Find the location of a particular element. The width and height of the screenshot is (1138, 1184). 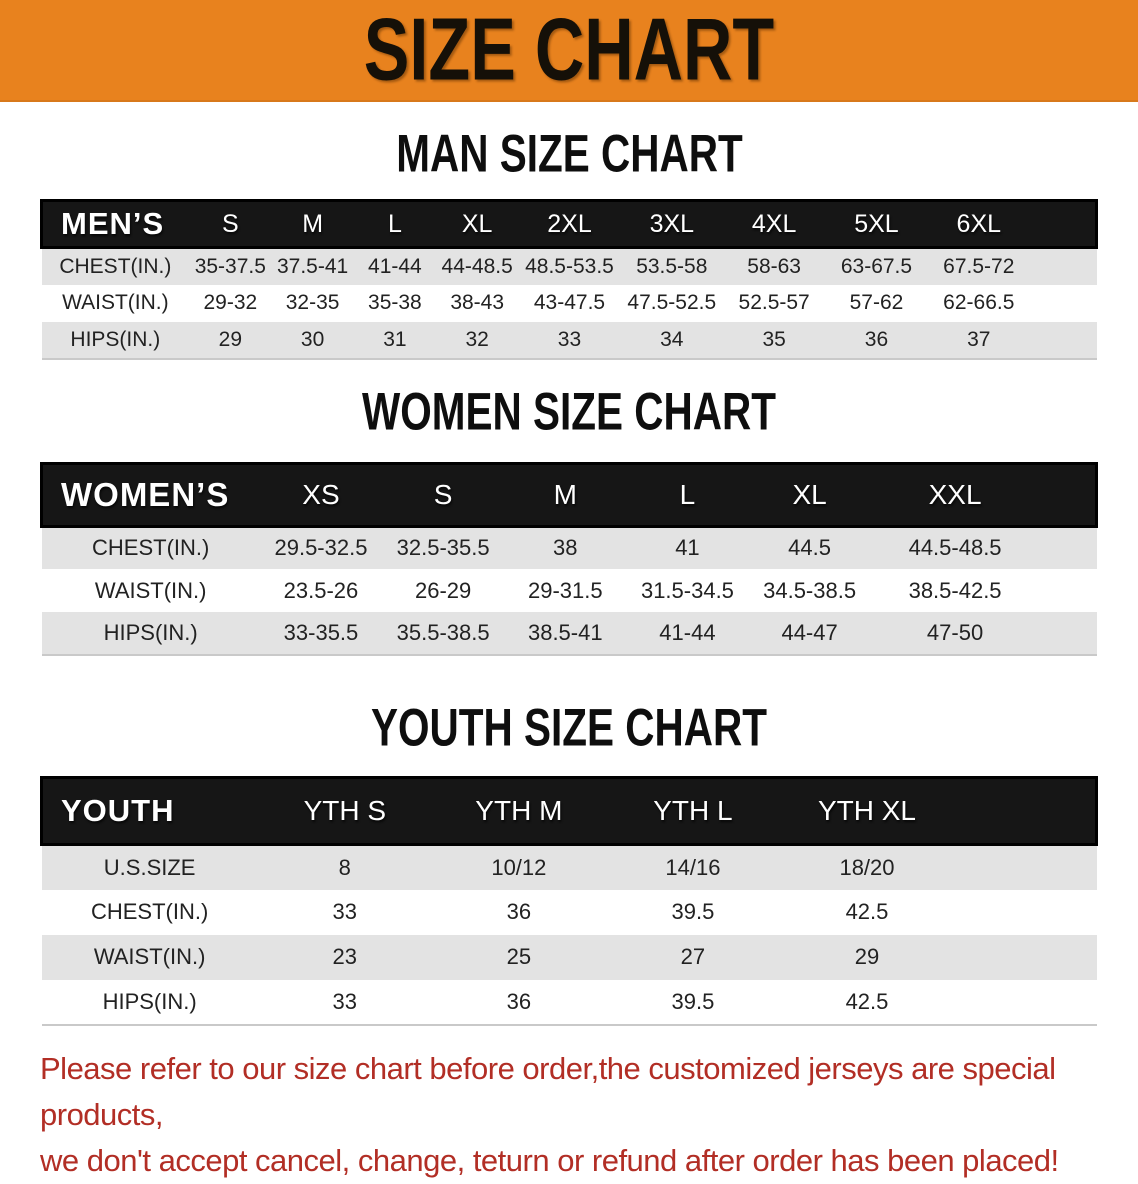

size-value: 35 is located at coordinates (774, 340).